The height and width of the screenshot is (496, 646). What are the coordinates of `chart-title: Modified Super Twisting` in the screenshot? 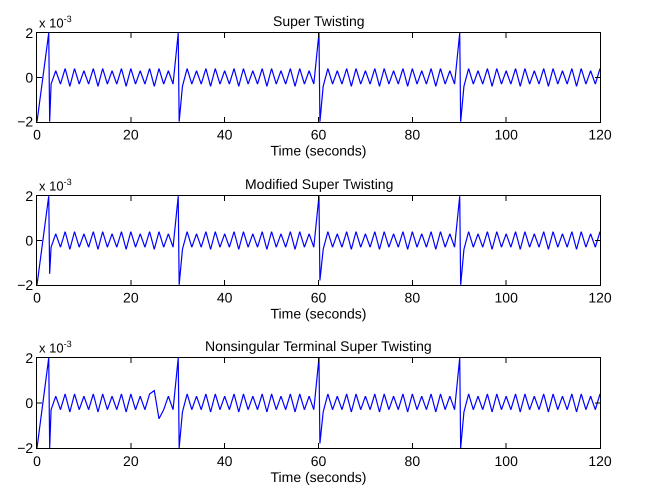 It's located at (319, 184).